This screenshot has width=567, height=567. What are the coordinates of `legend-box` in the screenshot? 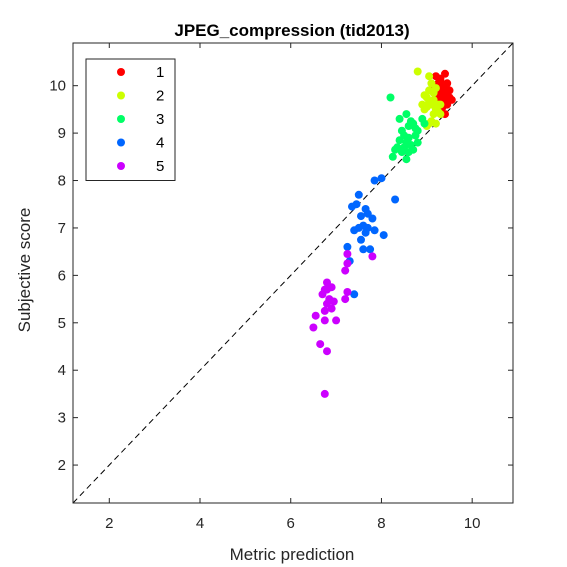 It's located at (130, 119).